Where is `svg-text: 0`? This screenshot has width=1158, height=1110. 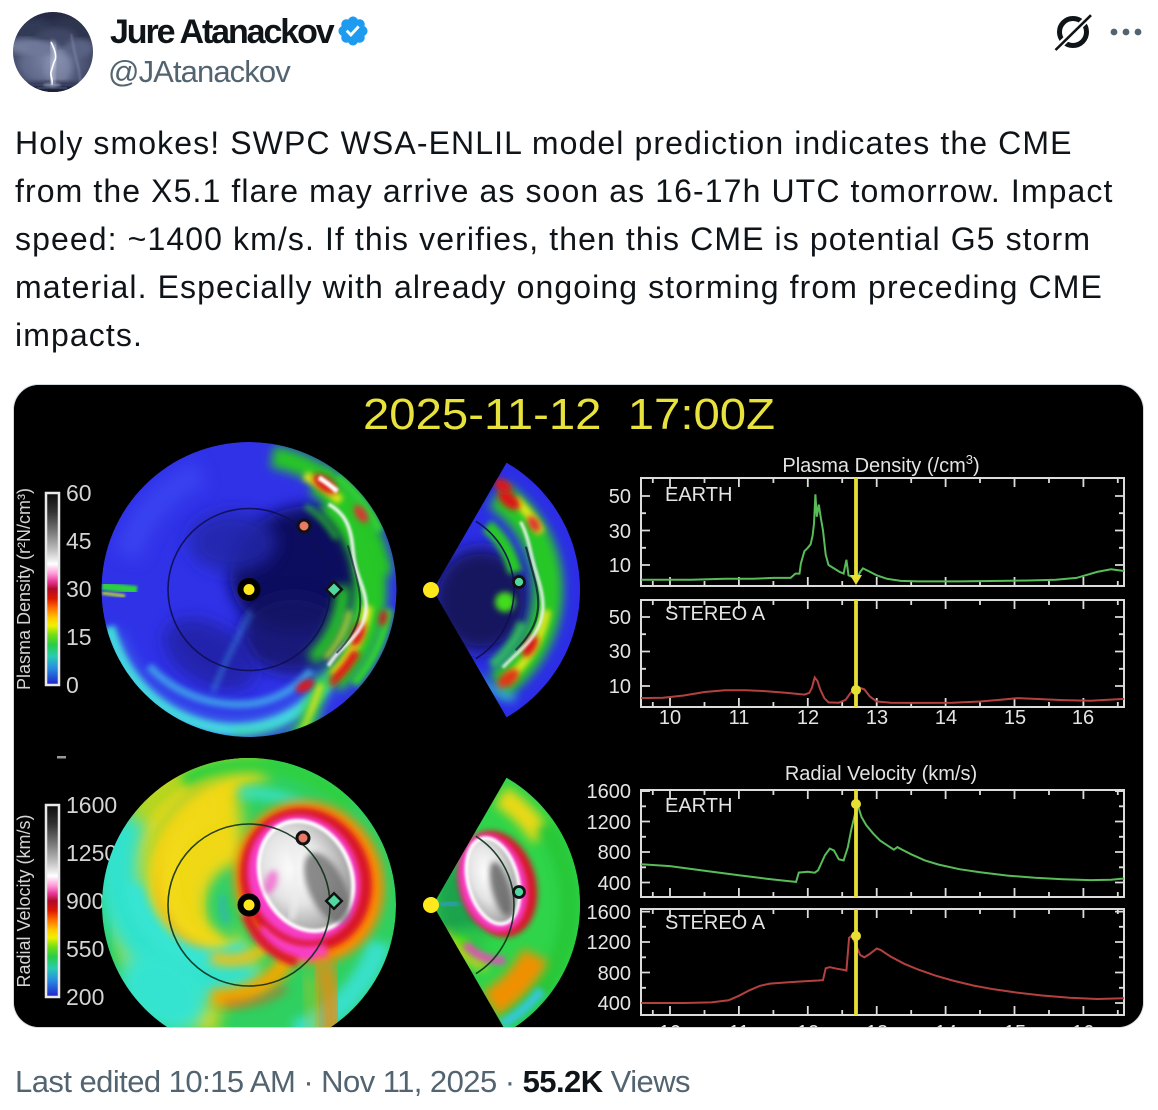
svg-text: 0 is located at coordinates (72, 685).